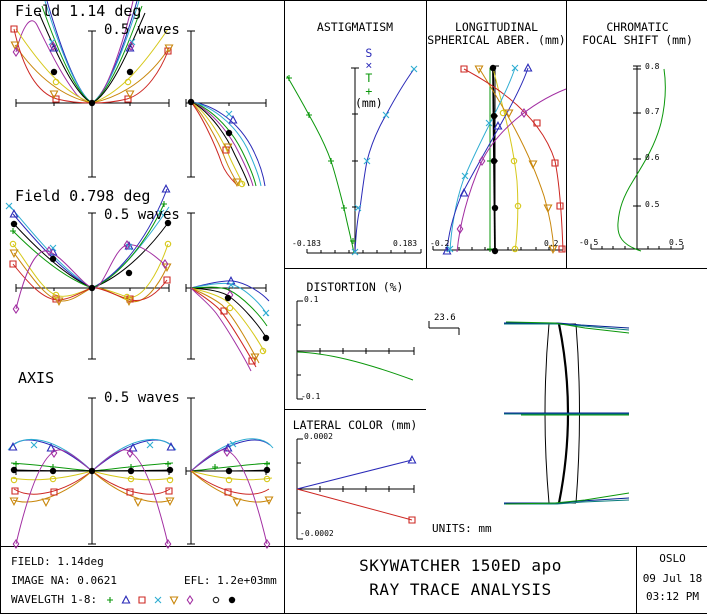  What do you see at coordinates (652, 204) in the screenshot?
I see `chromatic-ytick-05: 0.5` at bounding box center [652, 204].